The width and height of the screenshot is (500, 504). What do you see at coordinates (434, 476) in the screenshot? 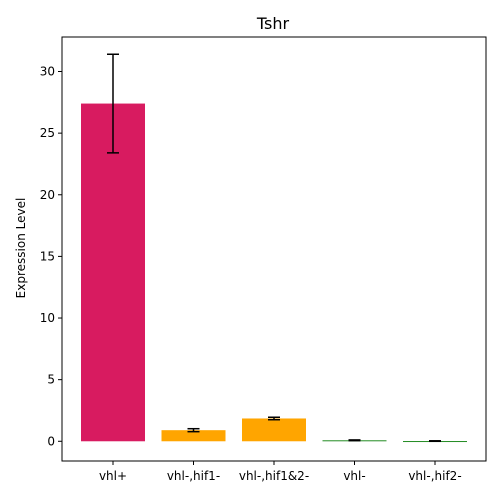
I see `x-tick-label-4: vhl-,hif2-` at bounding box center [434, 476].